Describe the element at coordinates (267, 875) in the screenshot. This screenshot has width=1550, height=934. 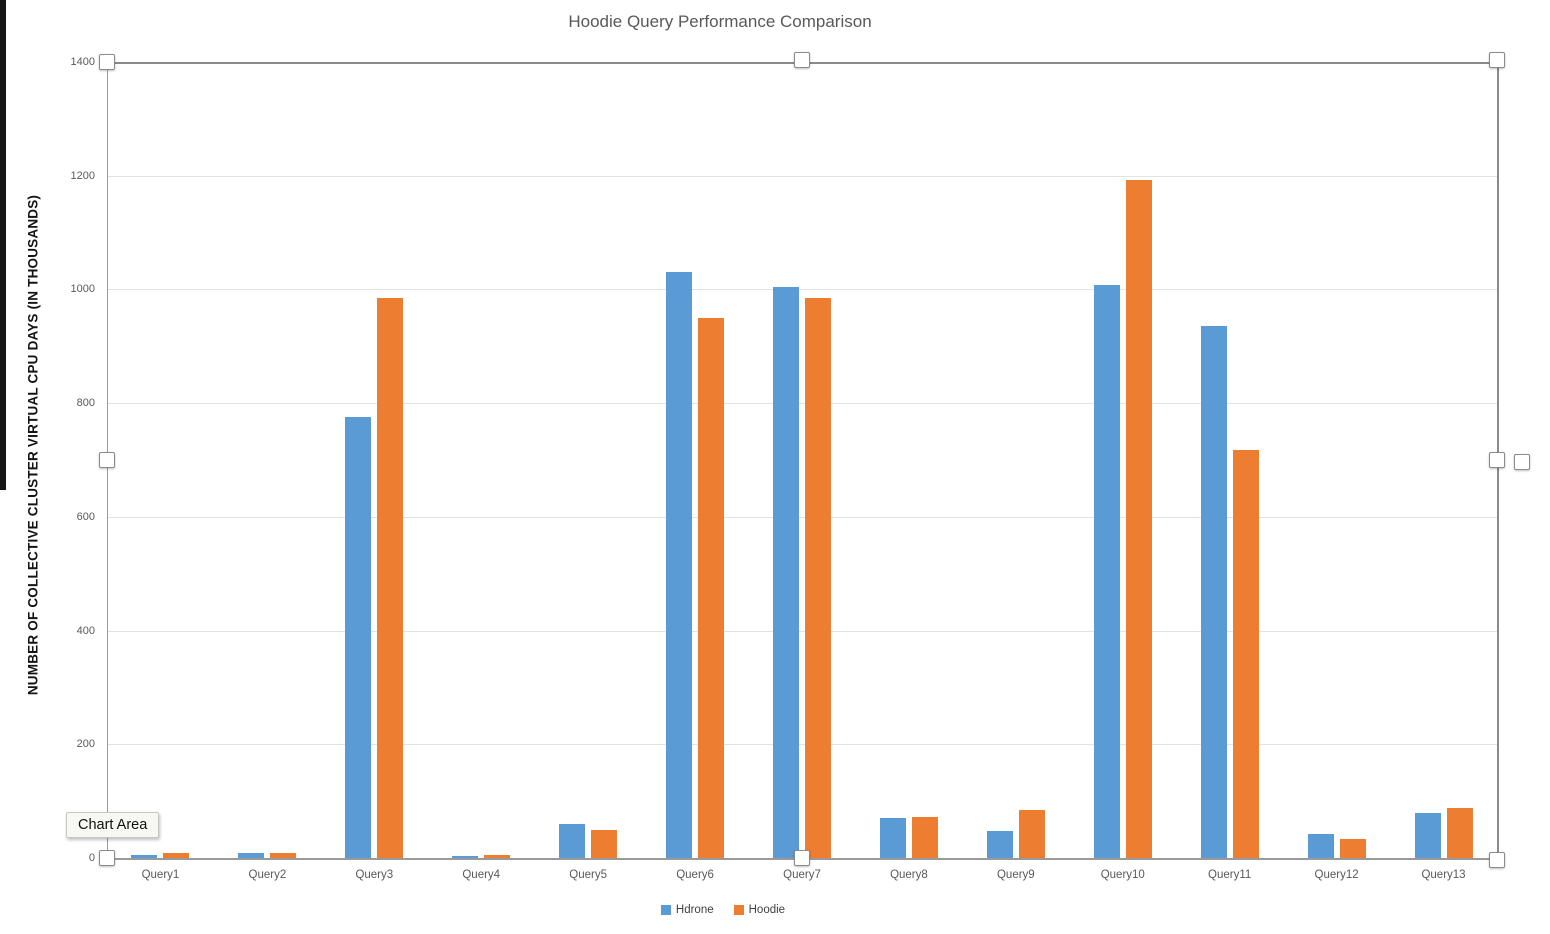
I see `x-label-query2: Query2` at that location.